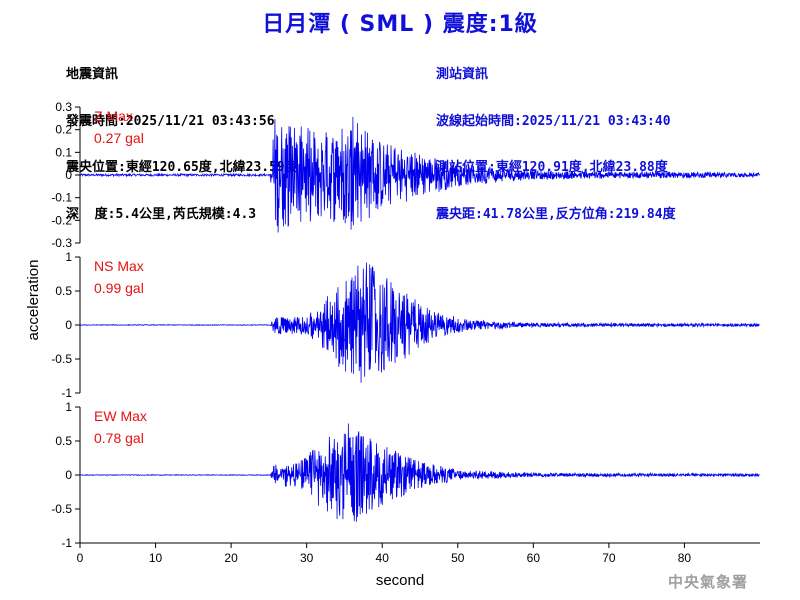  What do you see at coordinates (553, 121) in the screenshot?
I see `wave-start-time: 波線起始時間:2025/11/21 03:43:40` at bounding box center [553, 121].